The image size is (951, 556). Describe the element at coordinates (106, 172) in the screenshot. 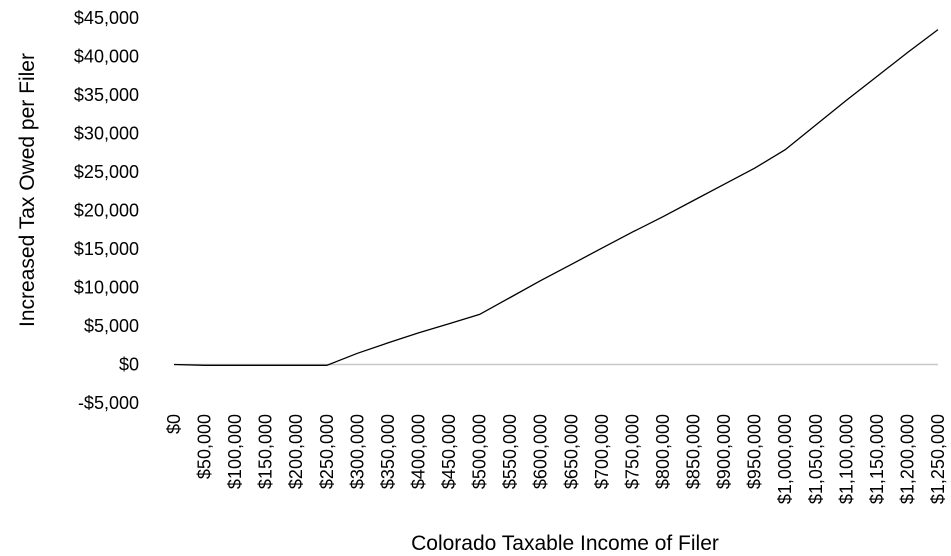

I see `y-tick-label: $25,000` at that location.